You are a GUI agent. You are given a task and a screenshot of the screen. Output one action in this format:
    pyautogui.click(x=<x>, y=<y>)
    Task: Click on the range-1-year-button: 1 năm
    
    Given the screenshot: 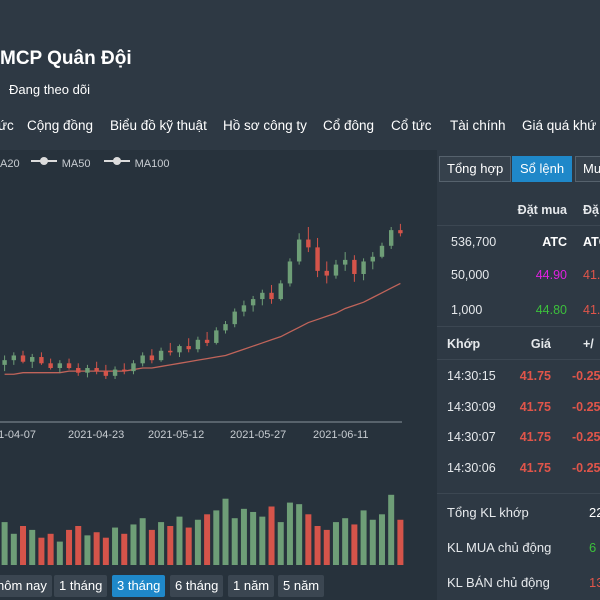 What is the action you would take?
    pyautogui.click(x=251, y=586)
    